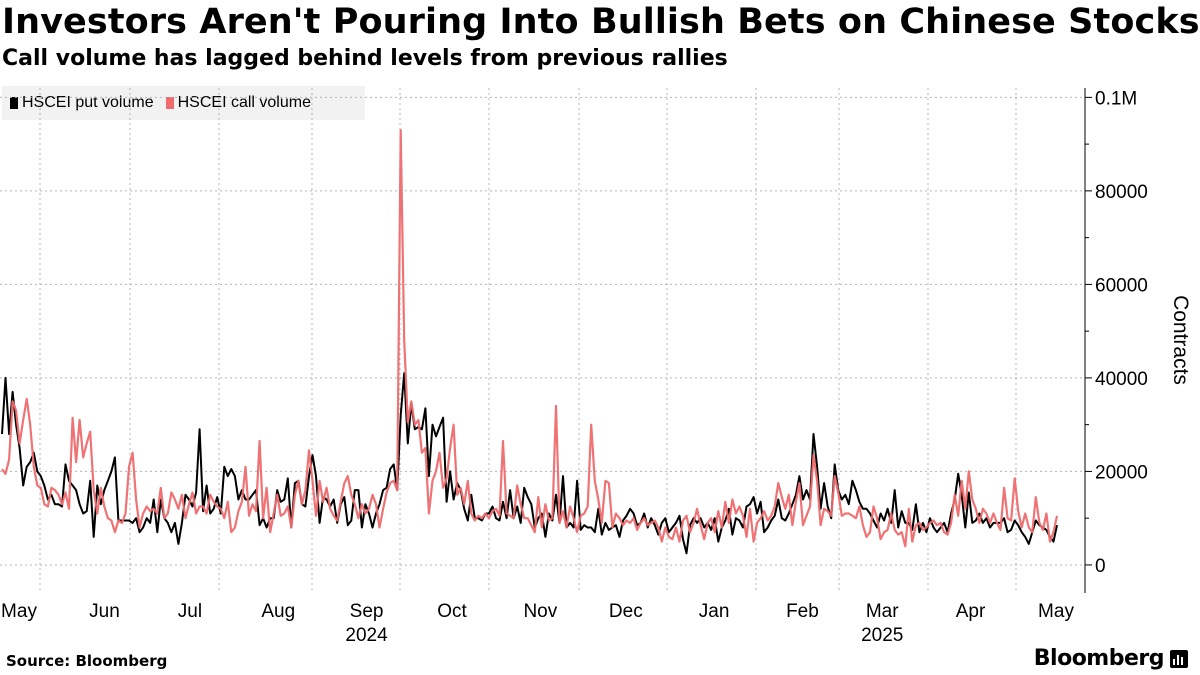 The height and width of the screenshot is (675, 1200). What do you see at coordinates (366, 635) in the screenshot?
I see `x-year-label: 2024` at bounding box center [366, 635].